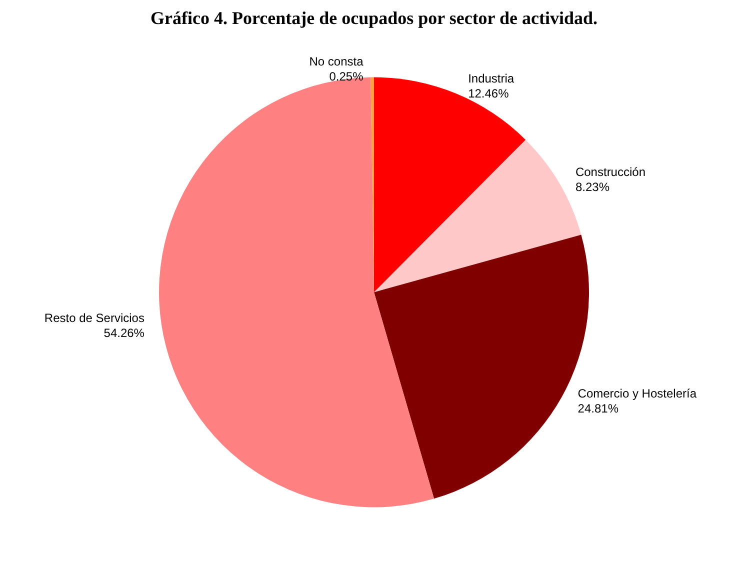 This screenshot has height=562, width=748. I want to click on chart-title: Gráfico 4. Porcentaje de ocupados por sector de actividad., so click(374, 18).